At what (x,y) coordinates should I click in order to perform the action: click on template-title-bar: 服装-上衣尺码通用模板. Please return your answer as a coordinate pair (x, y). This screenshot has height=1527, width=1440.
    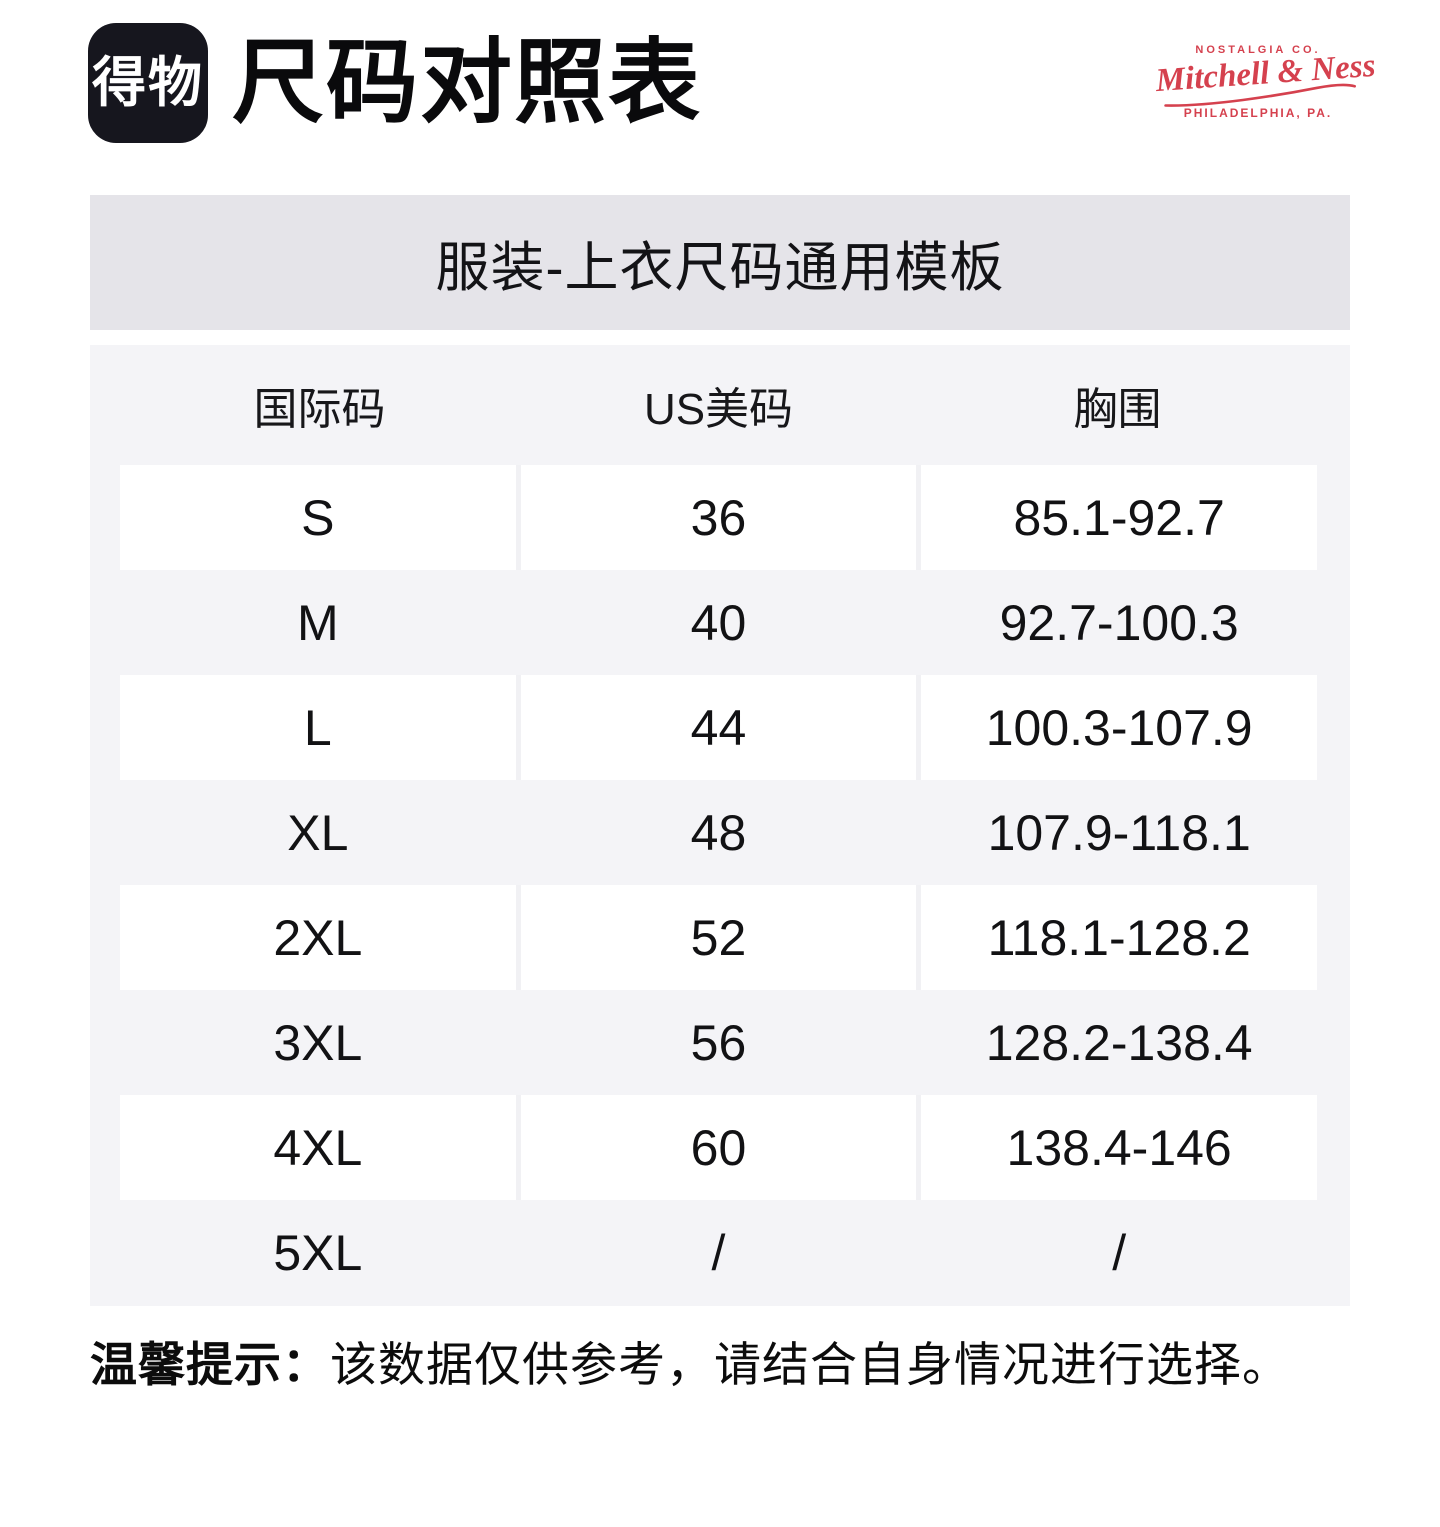
    Looking at the image, I should click on (720, 262).